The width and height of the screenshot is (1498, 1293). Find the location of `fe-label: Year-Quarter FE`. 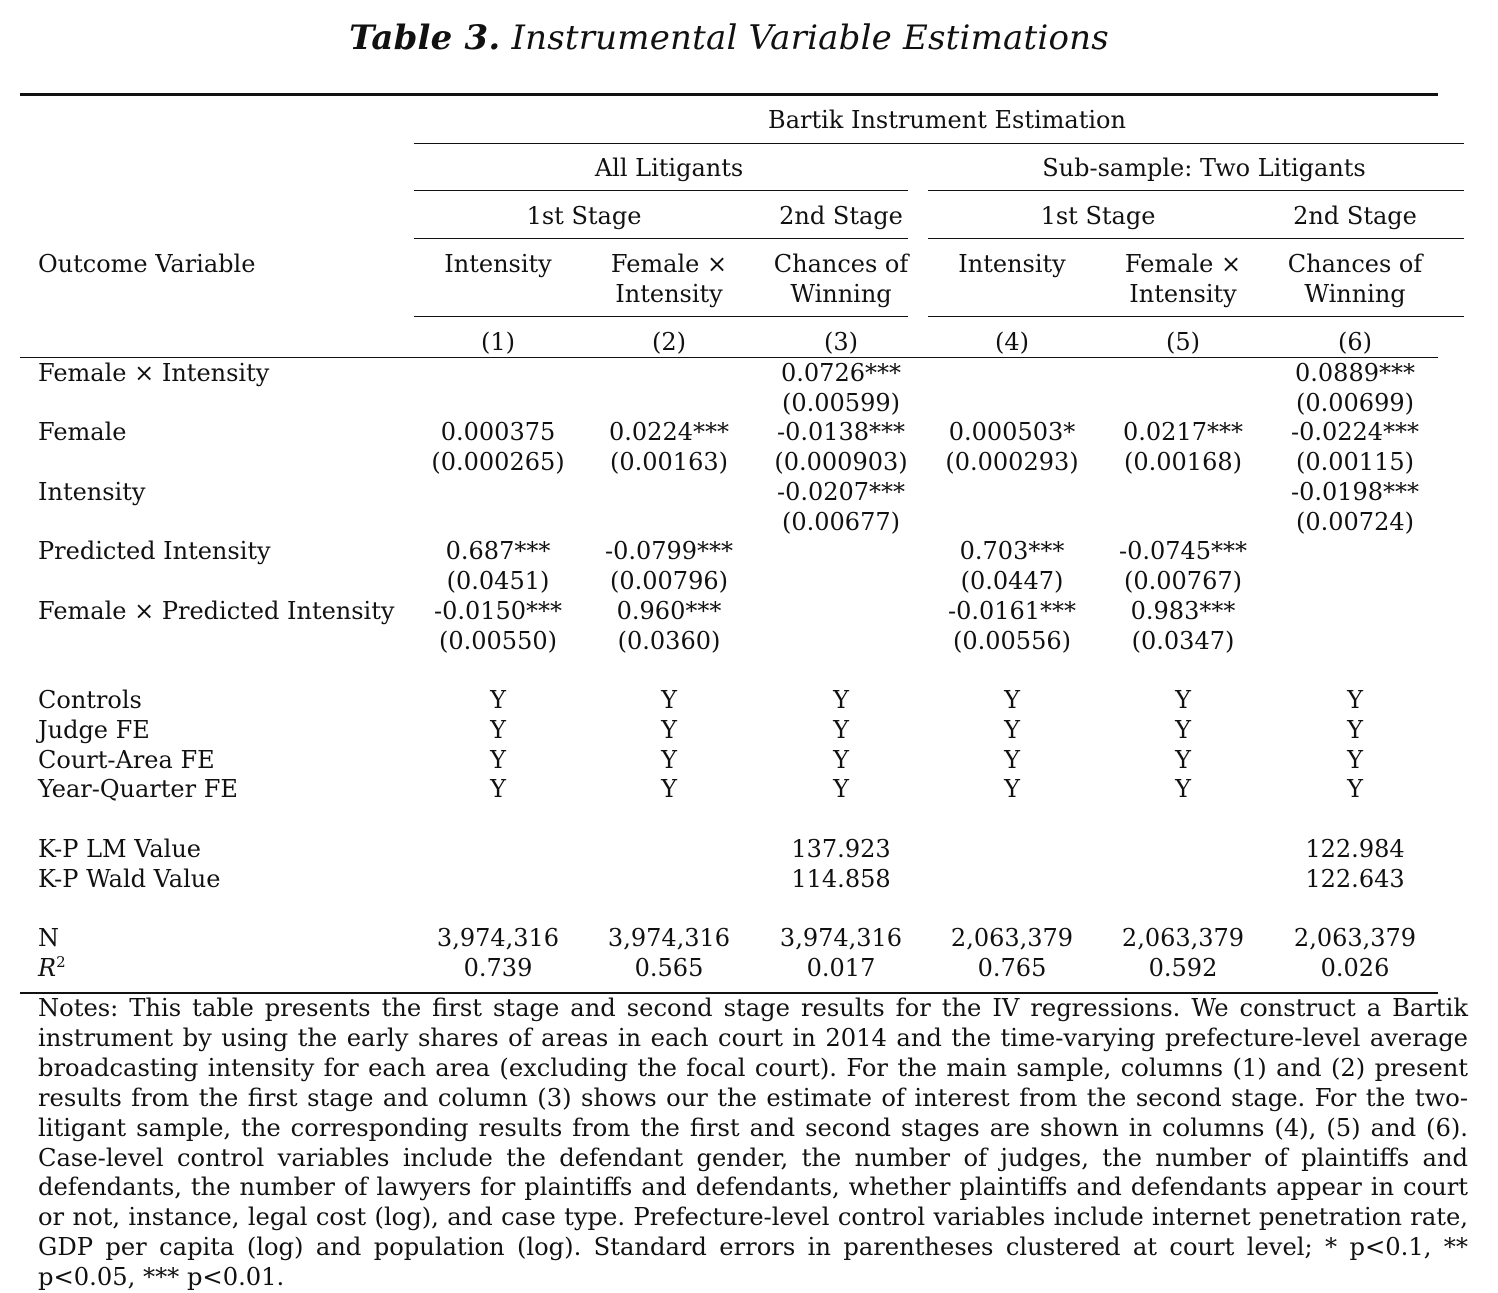

fe-label: Year-Quarter FE is located at coordinates (138, 789).